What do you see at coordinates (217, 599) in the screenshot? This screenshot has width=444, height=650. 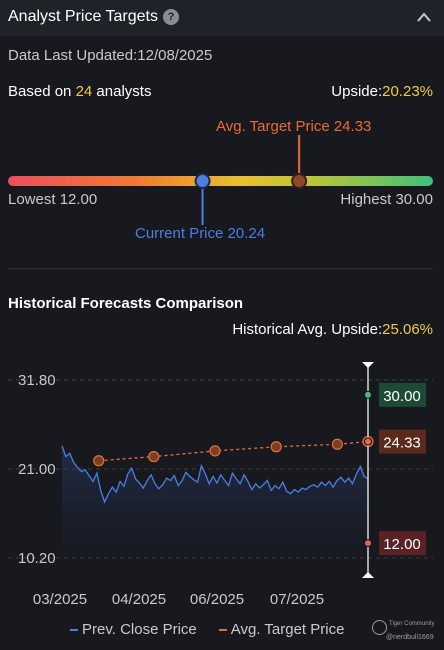 I see `x-tick-label: 06/2025` at bounding box center [217, 599].